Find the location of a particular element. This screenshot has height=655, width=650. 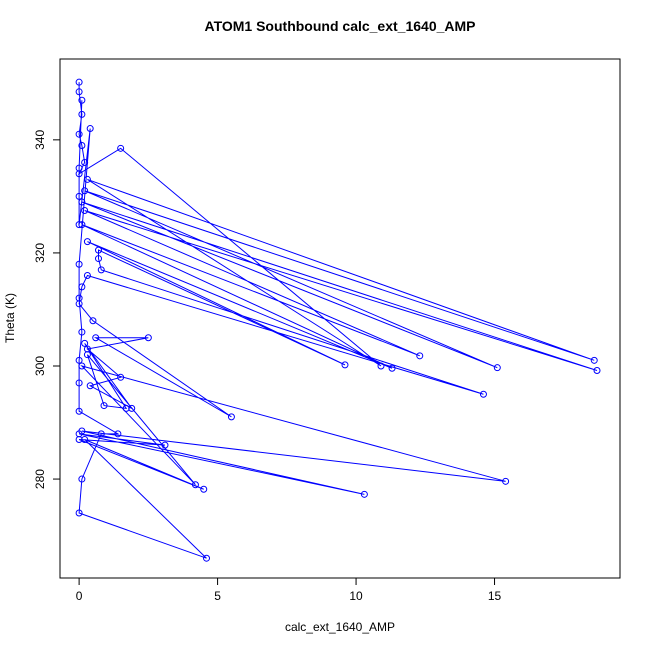

y-tick-label: 320 is located at coordinates (40, 253).